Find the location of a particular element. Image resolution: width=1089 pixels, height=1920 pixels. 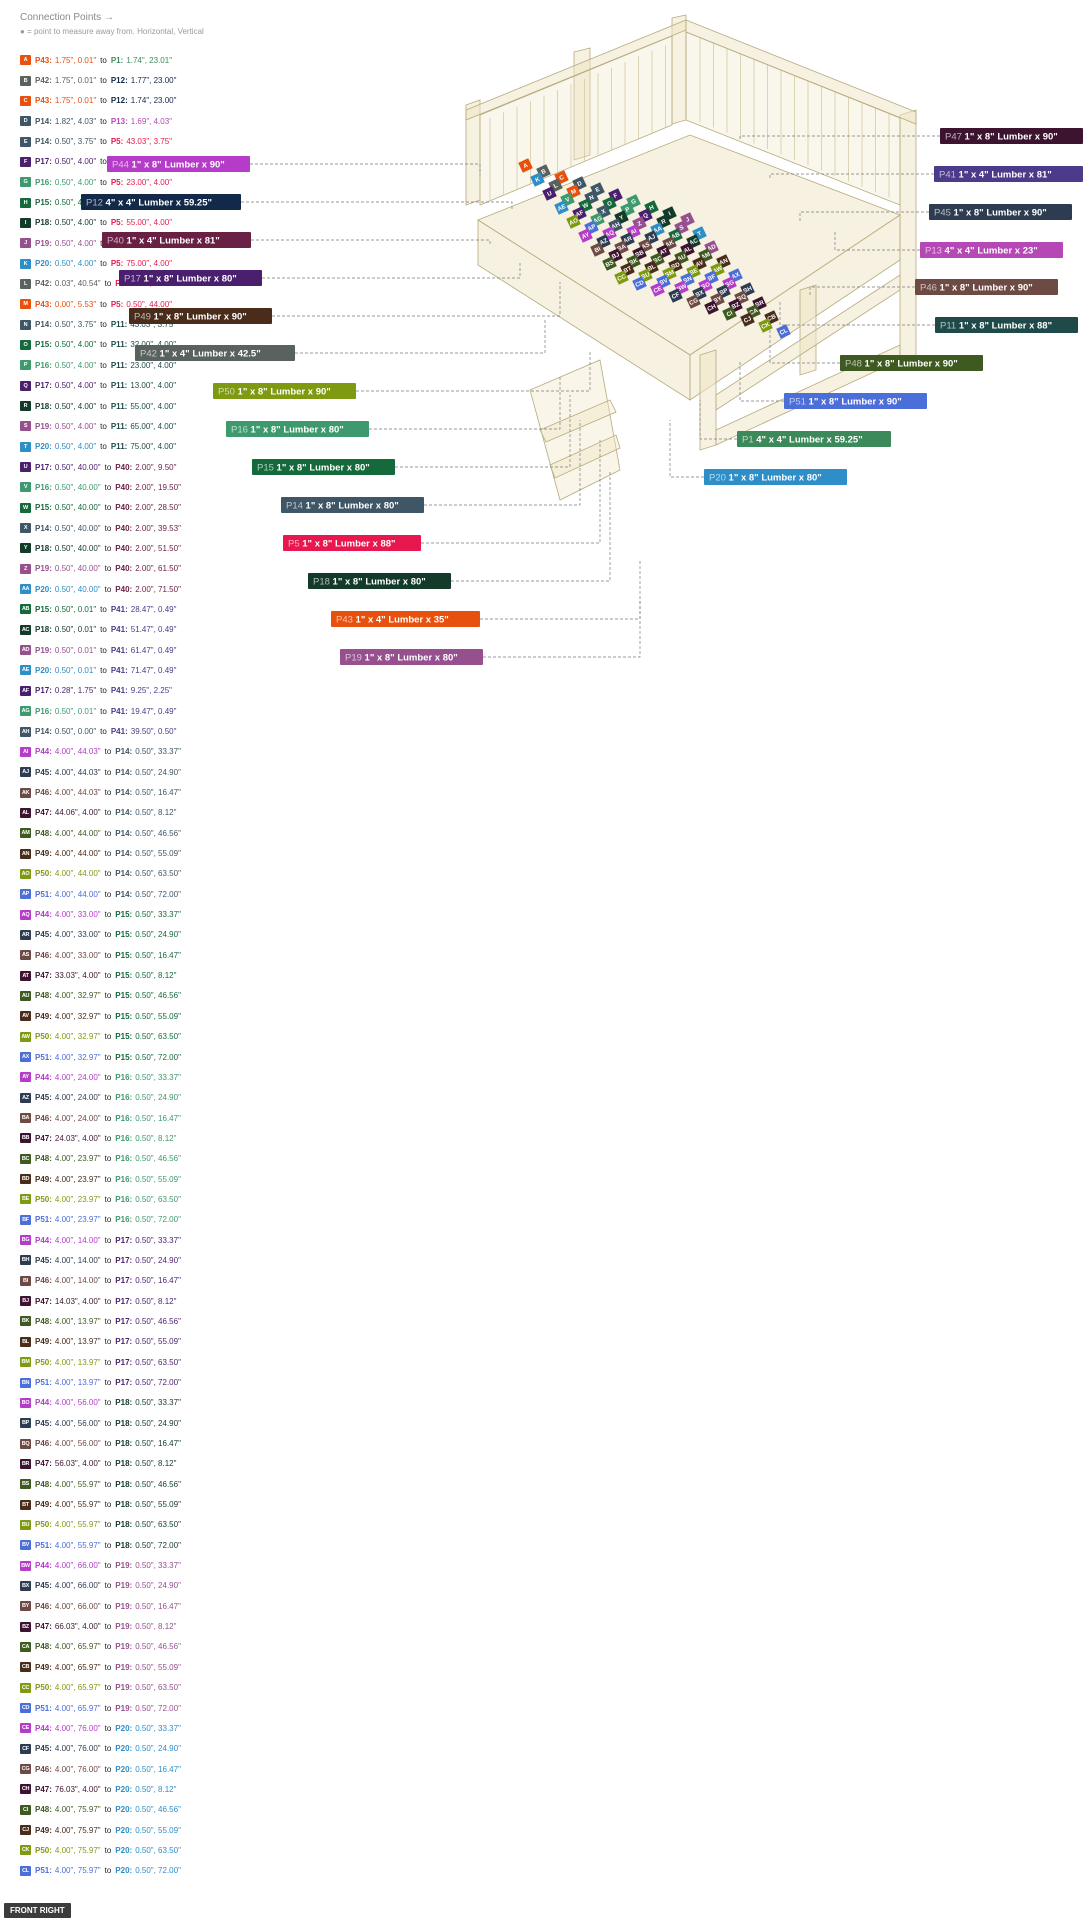

connection-row: AF P170.28", 1.75"to P419.25", 2.25" is located at coordinates (150, 691).